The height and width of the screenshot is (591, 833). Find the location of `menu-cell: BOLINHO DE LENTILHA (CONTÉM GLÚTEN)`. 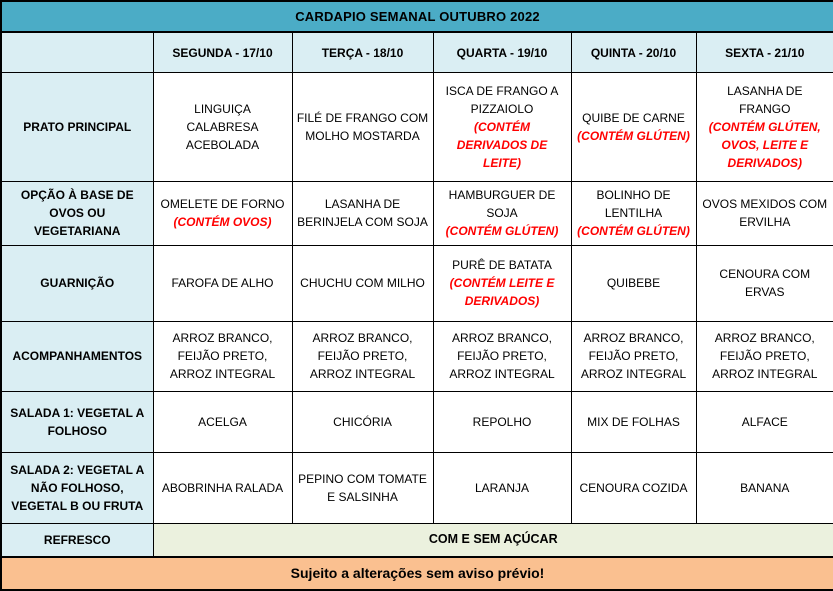

menu-cell: BOLINHO DE LENTILHA (CONTÉM GLÚTEN) is located at coordinates (633, 213).